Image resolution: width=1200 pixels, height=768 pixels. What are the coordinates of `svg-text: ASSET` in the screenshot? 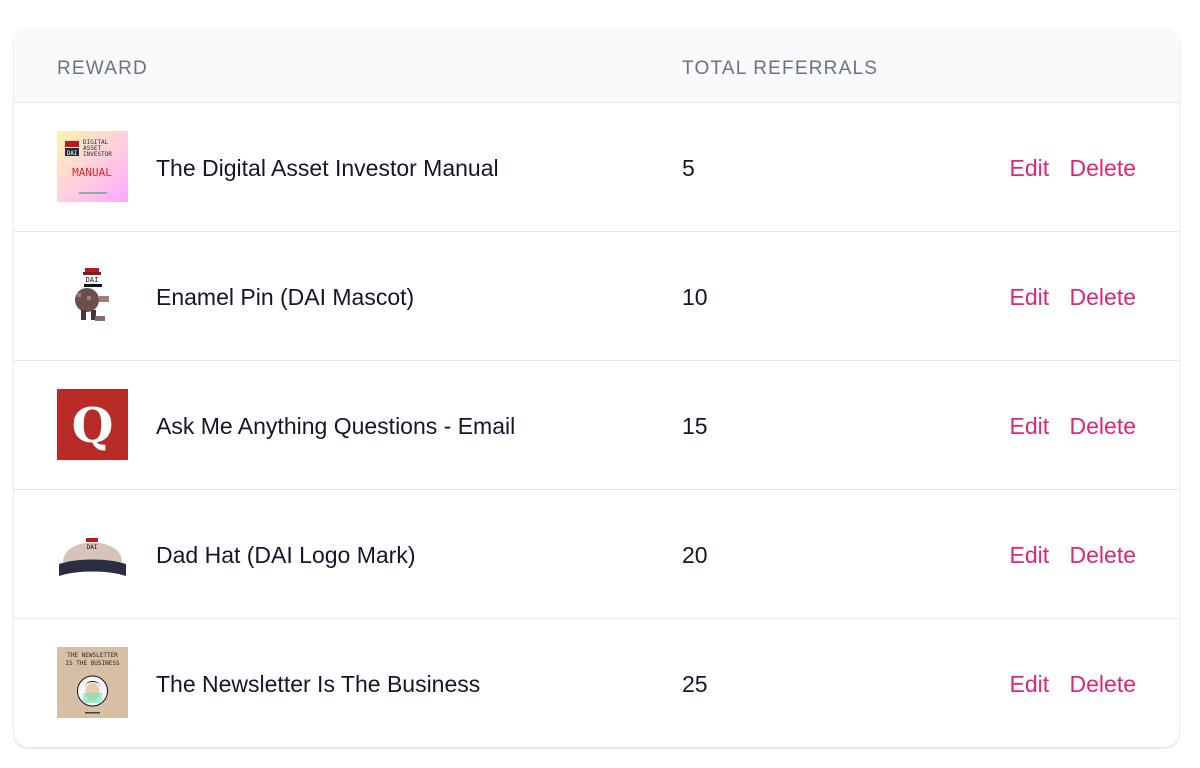 It's located at (92, 148).